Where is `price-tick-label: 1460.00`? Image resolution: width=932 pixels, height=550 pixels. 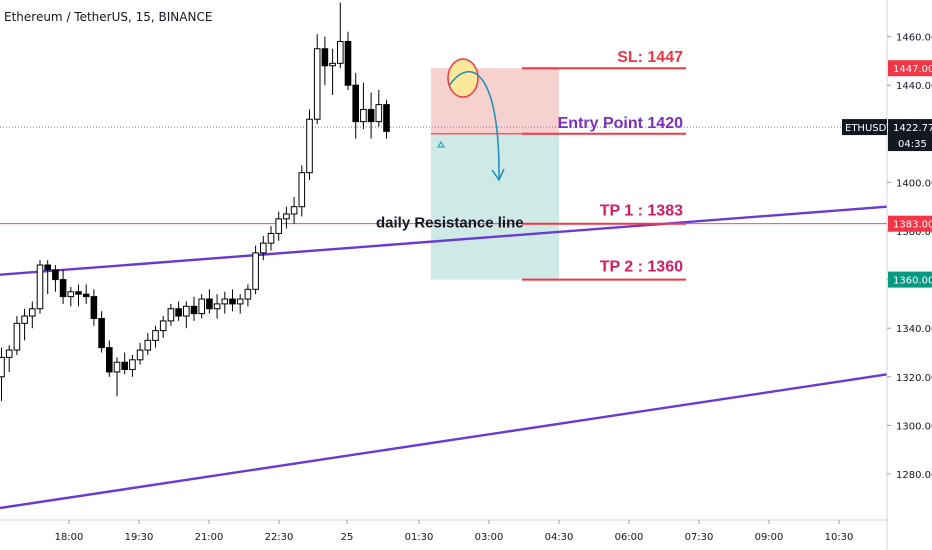
price-tick-label: 1460.00 is located at coordinates (914, 38).